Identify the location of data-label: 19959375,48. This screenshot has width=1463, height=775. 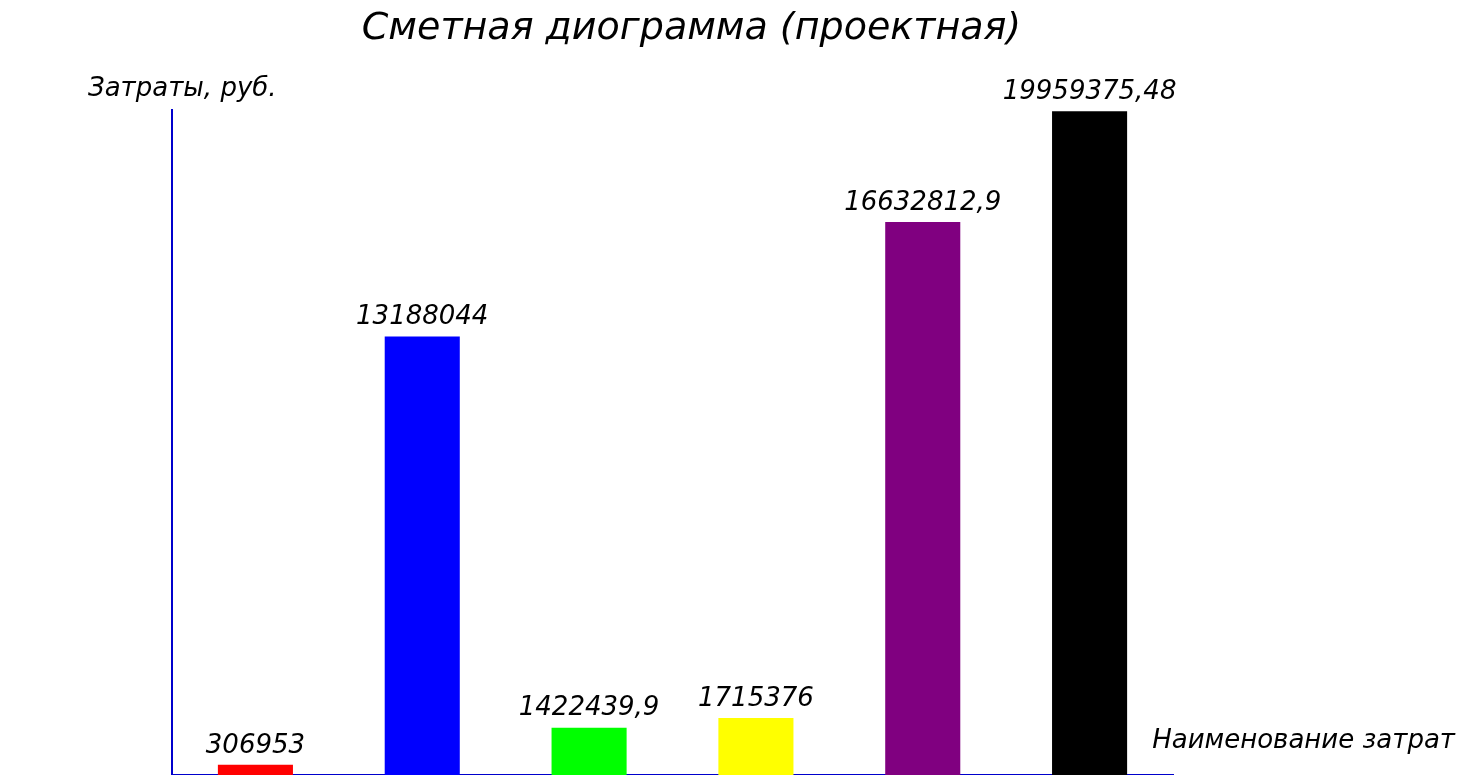
(1089, 90).